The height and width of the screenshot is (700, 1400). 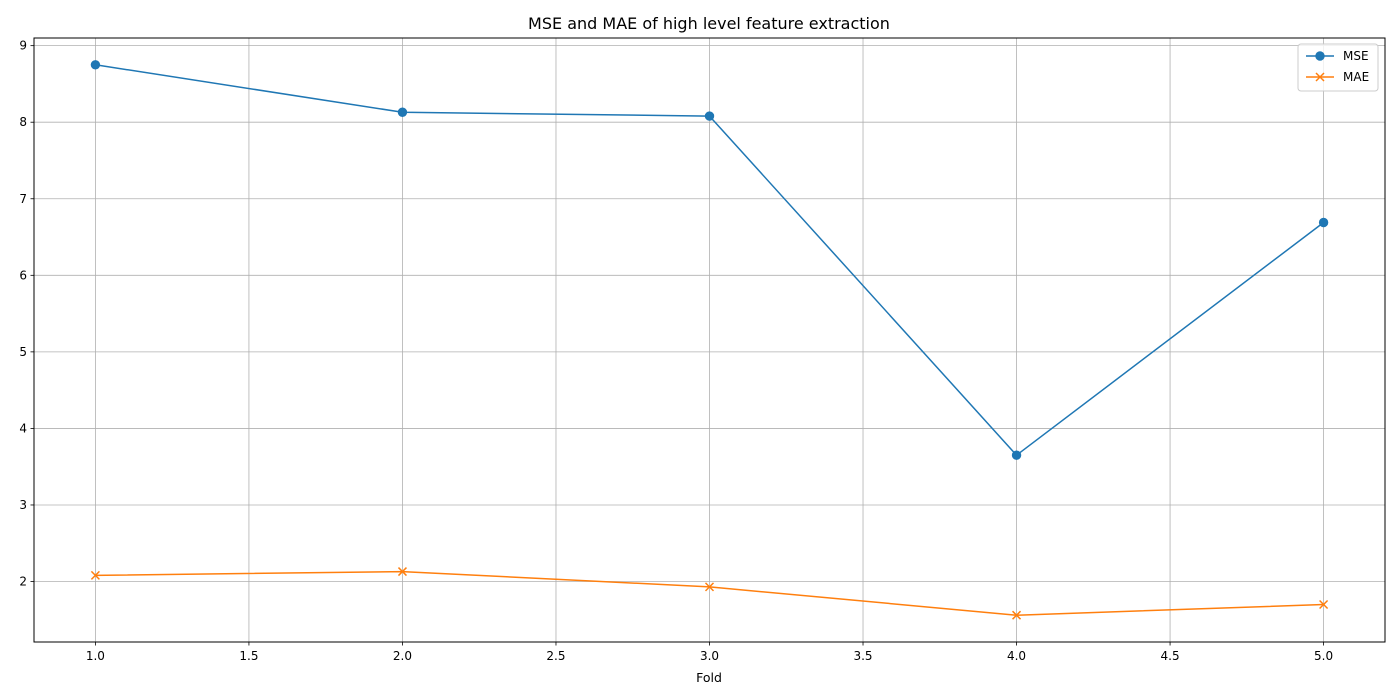 What do you see at coordinates (23, 46) in the screenshot?
I see `y-tick-label: 9` at bounding box center [23, 46].